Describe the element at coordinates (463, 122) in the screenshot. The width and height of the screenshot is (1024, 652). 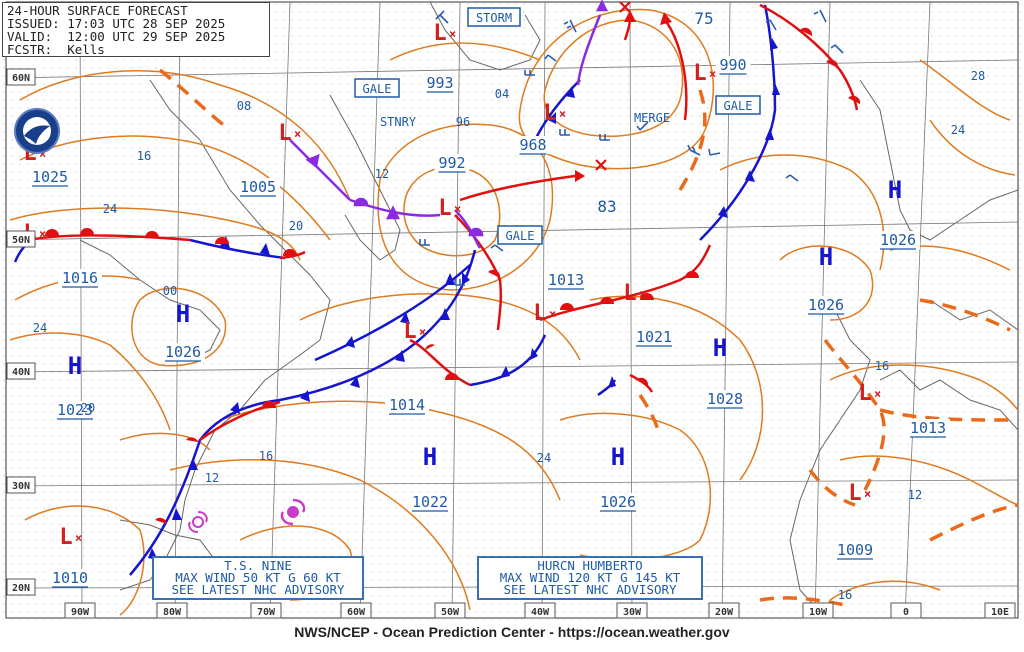
I see `isobar-label: 96` at that location.